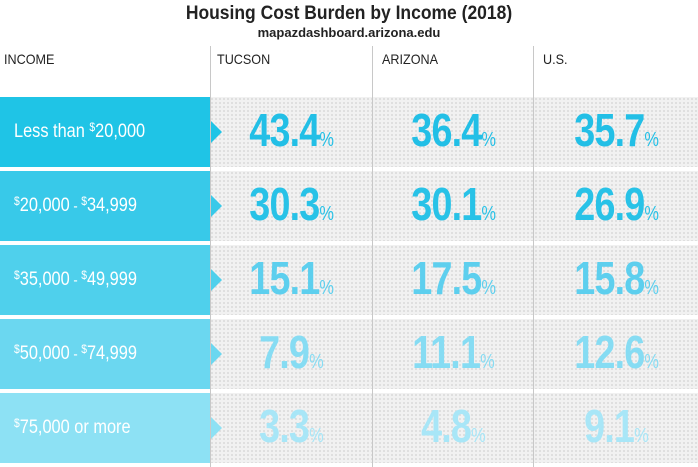  Describe the element at coordinates (609, 352) in the screenshot. I see `value-number: 12.6` at that location.